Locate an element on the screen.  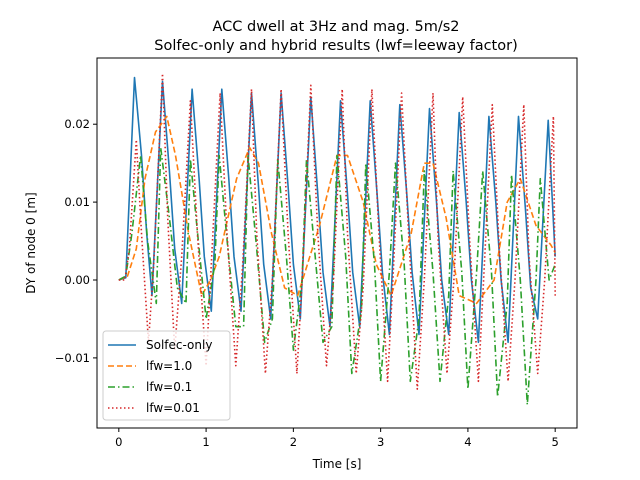
x-tick-label: 2 is located at coordinates (293, 442).